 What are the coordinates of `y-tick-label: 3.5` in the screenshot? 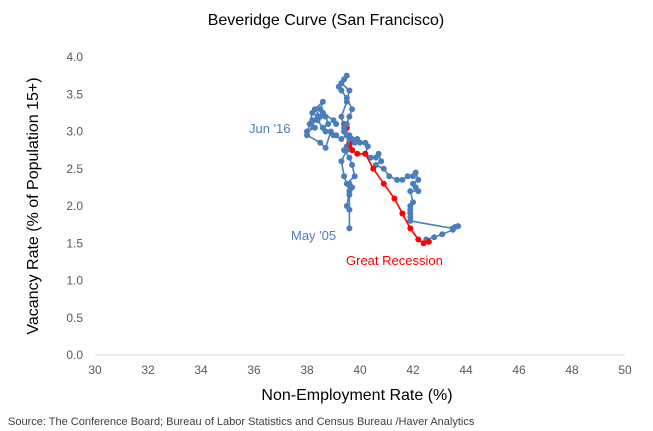 It's located at (74, 94).